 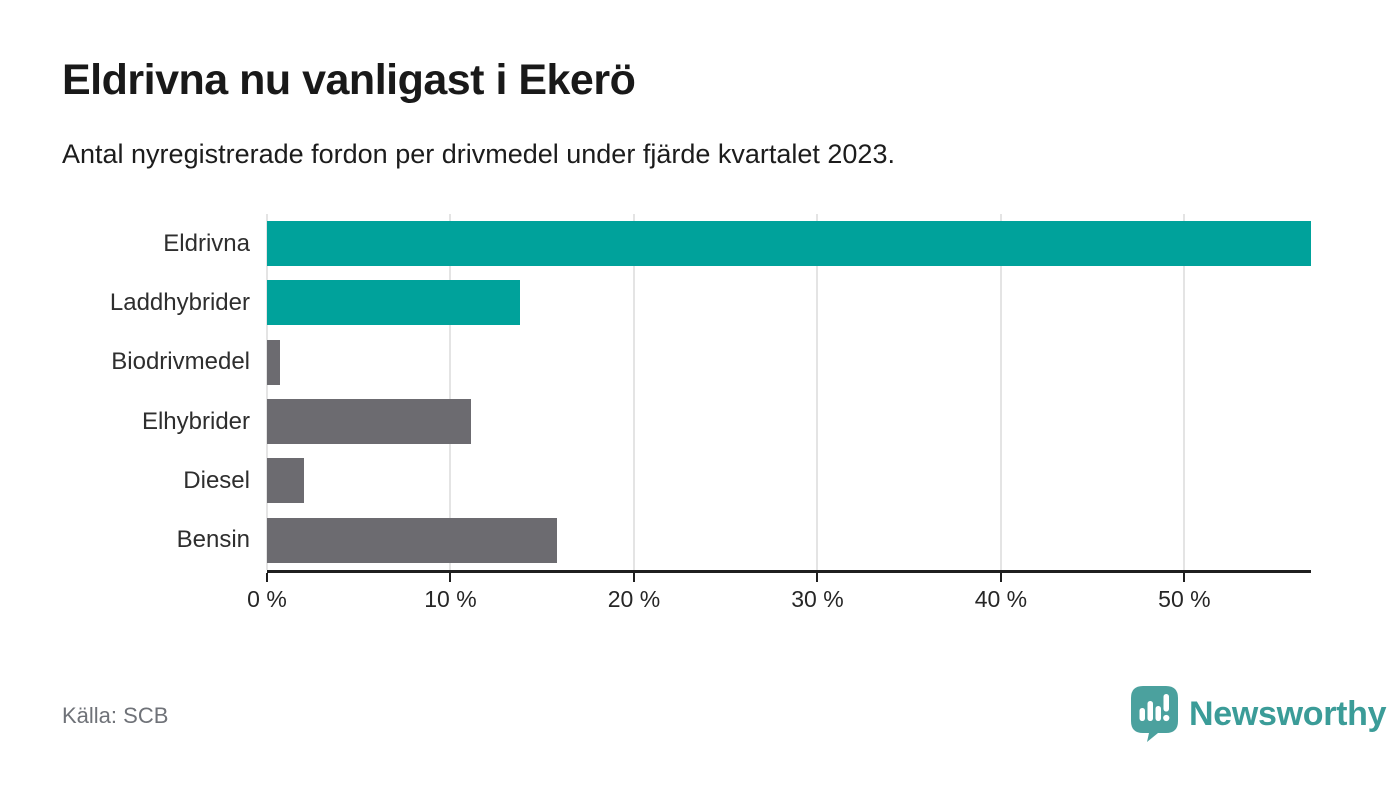 I want to click on category-label: Eldrivna, so click(x=206, y=243).